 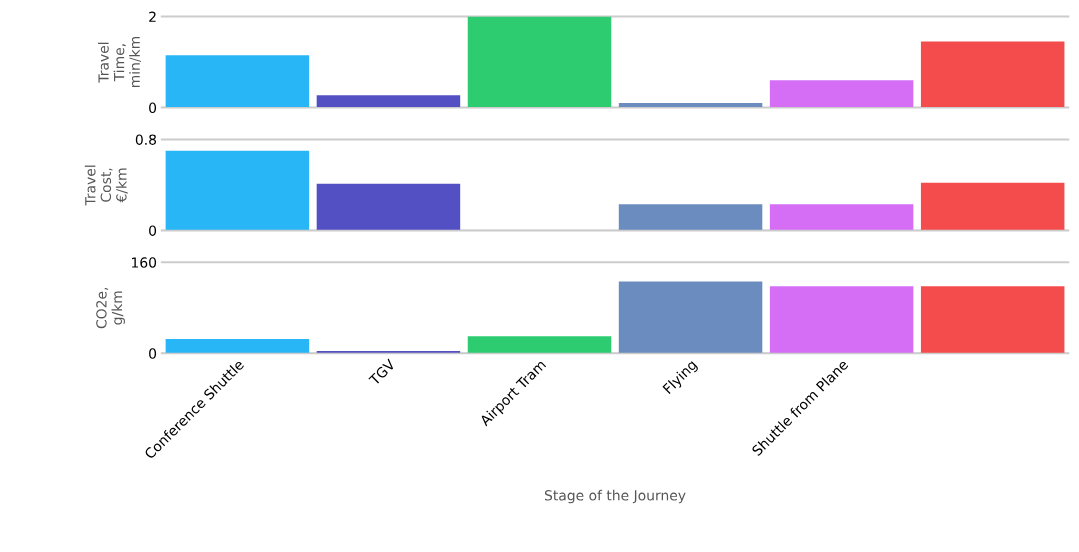 I want to click on y-axis-title: Travel Time, min/km, so click(x=119, y=62).